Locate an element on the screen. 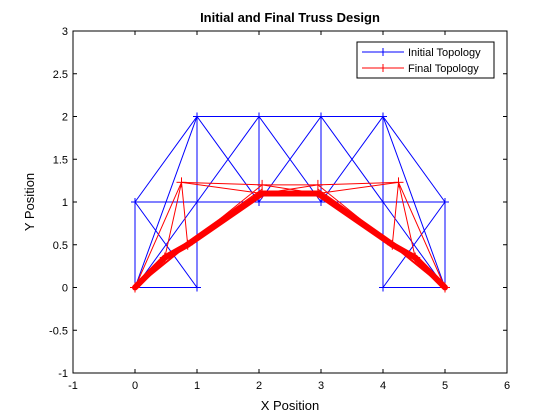 This screenshot has width=560, height=420. y-tick-label: 2.5 is located at coordinates (60, 75).